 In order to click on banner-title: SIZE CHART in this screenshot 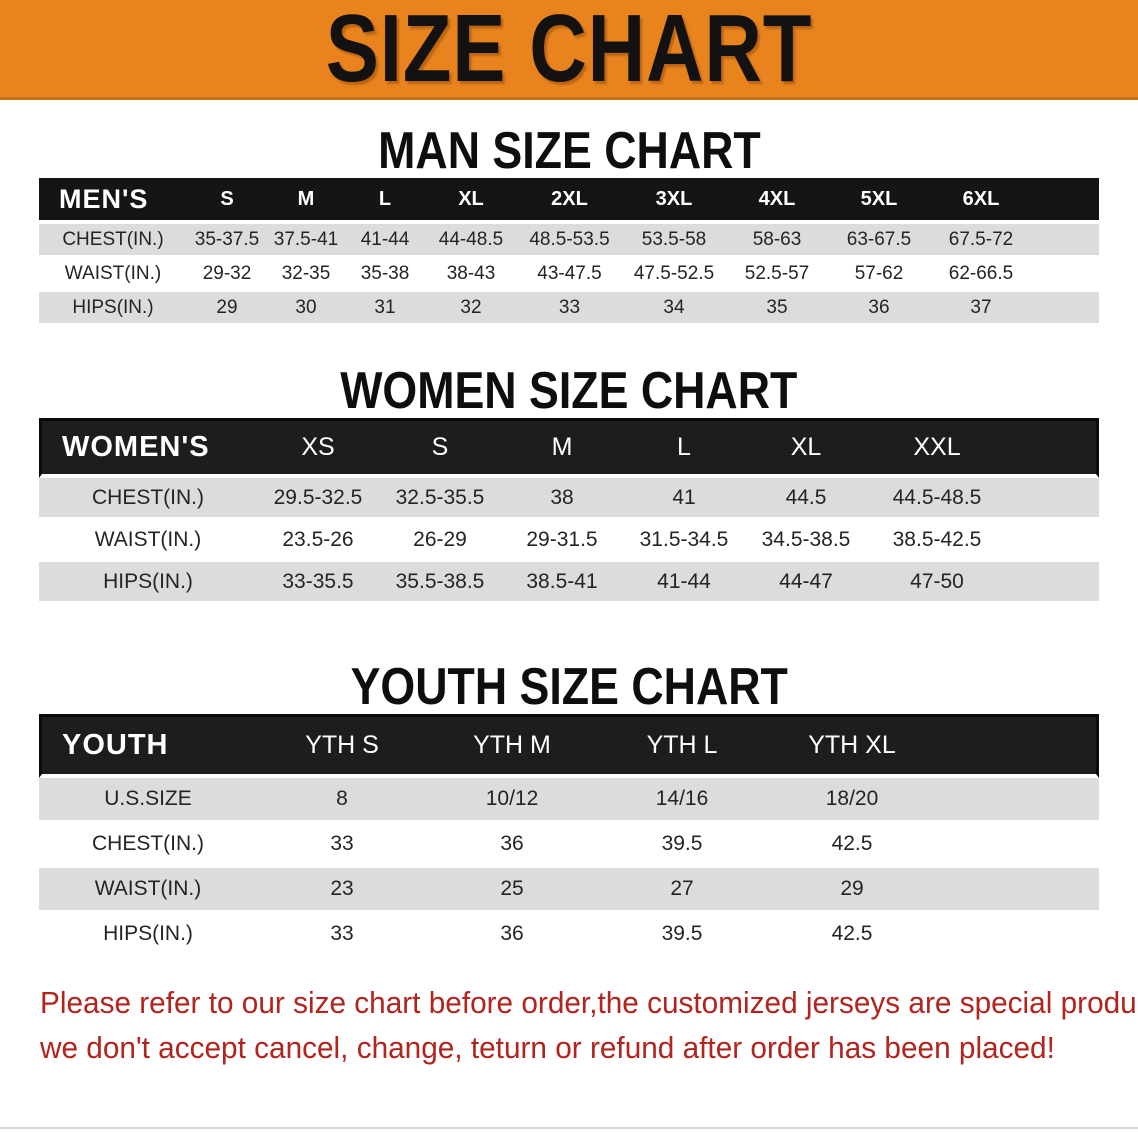, I will do `click(569, 50)`.